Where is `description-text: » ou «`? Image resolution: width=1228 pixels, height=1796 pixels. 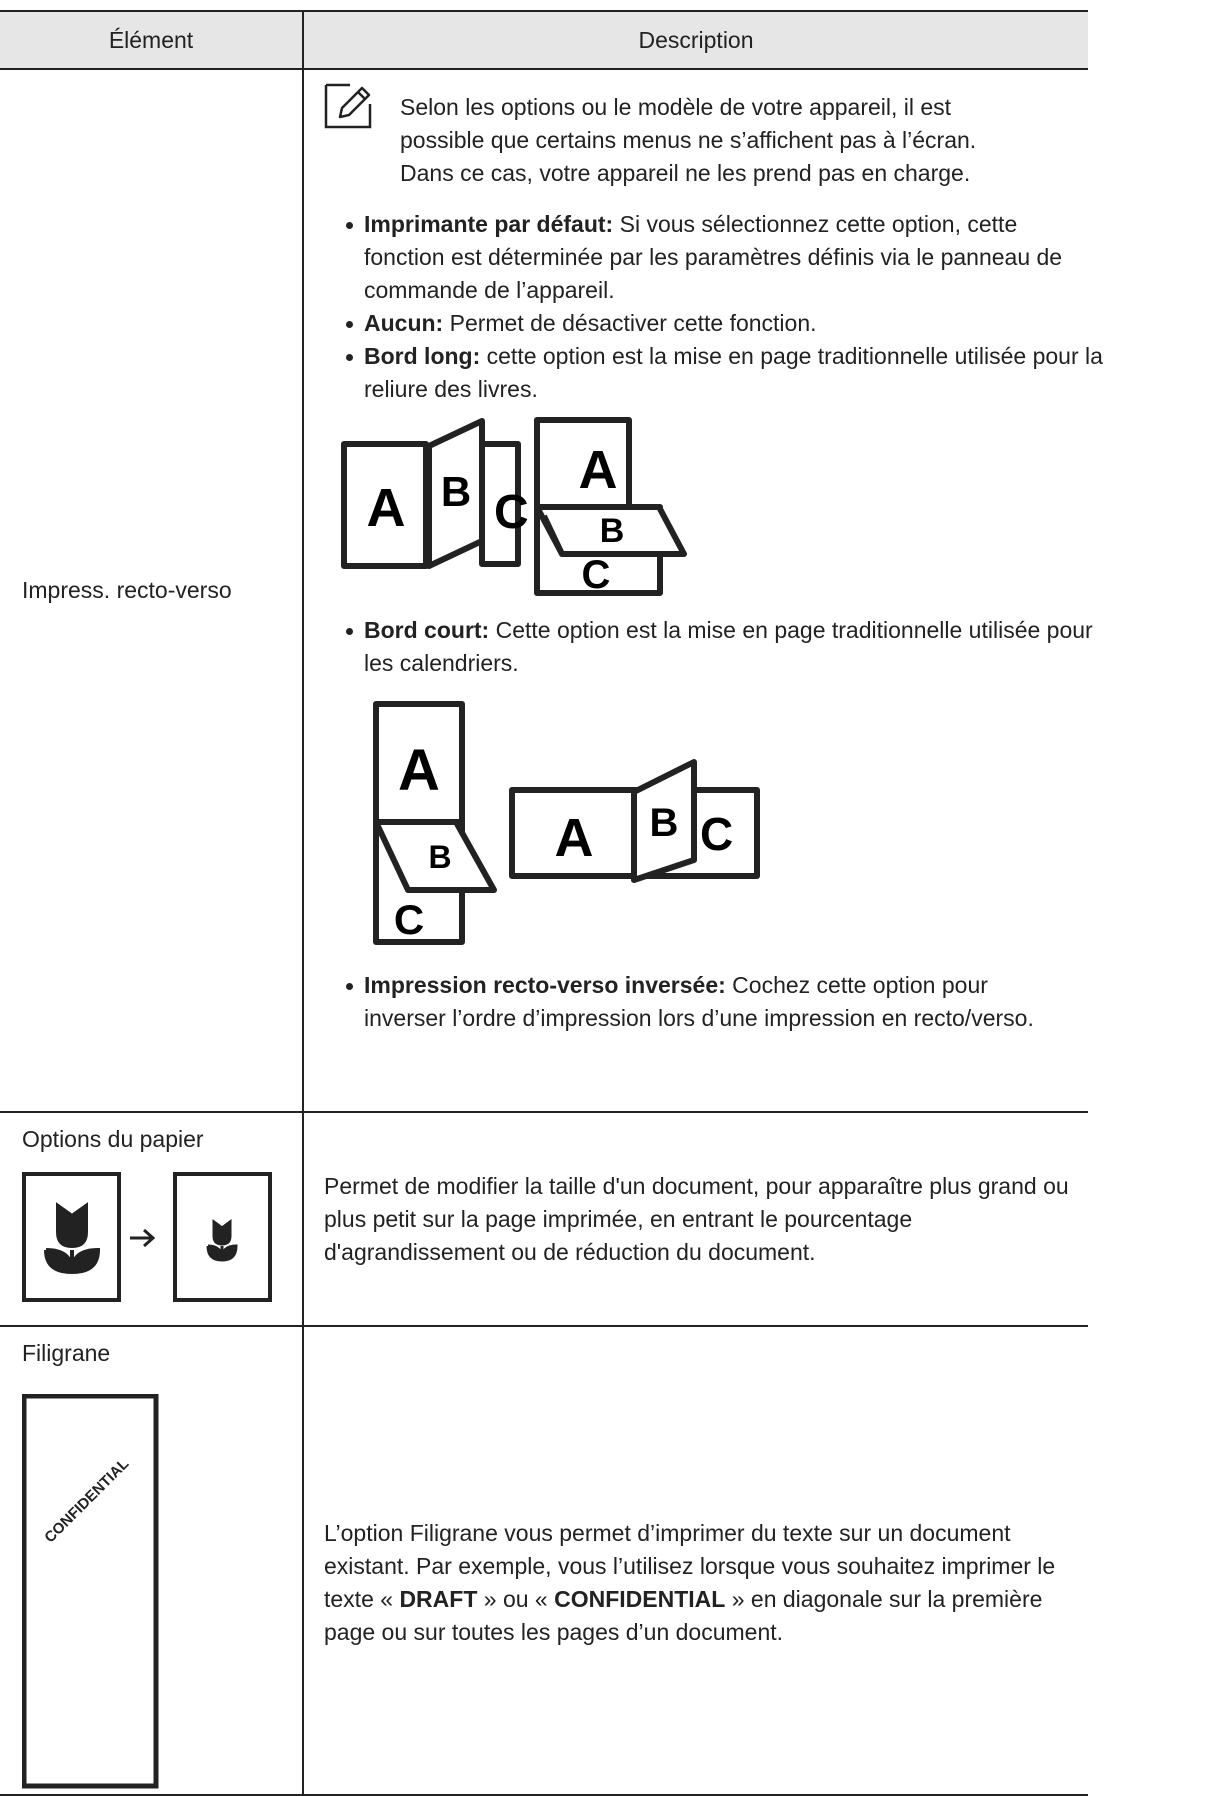 description-text: » ou « is located at coordinates (516, 1599).